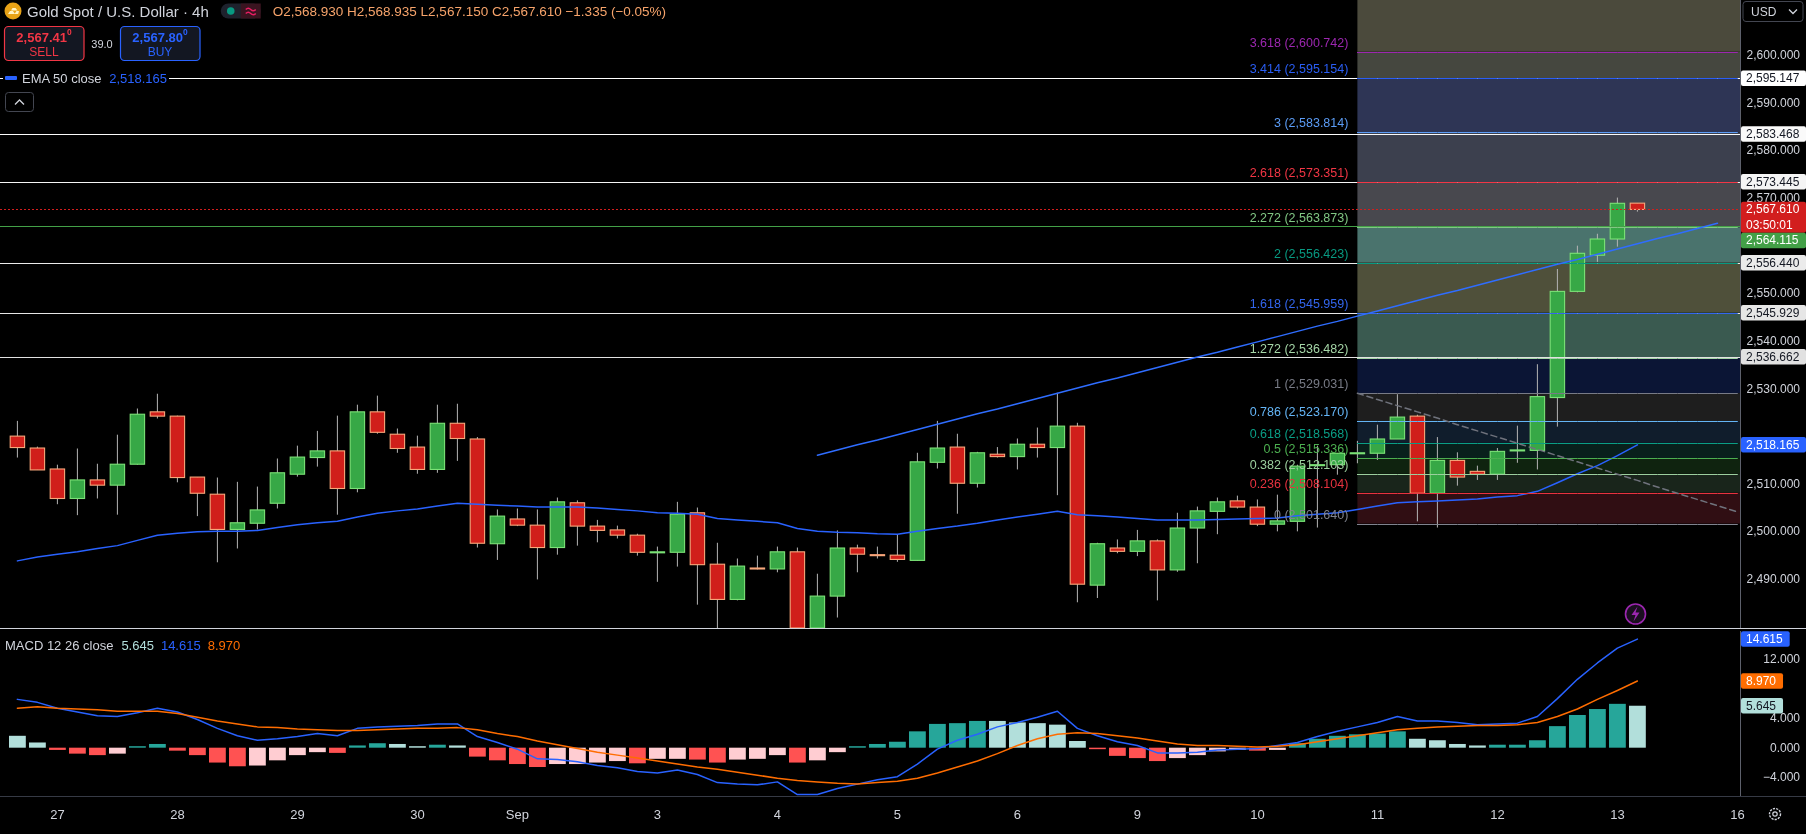 The image size is (1806, 834). What do you see at coordinates (118, 11) in the screenshot?
I see `chart-title: Gold Spot / U.S. Dollar · 4h` at bounding box center [118, 11].